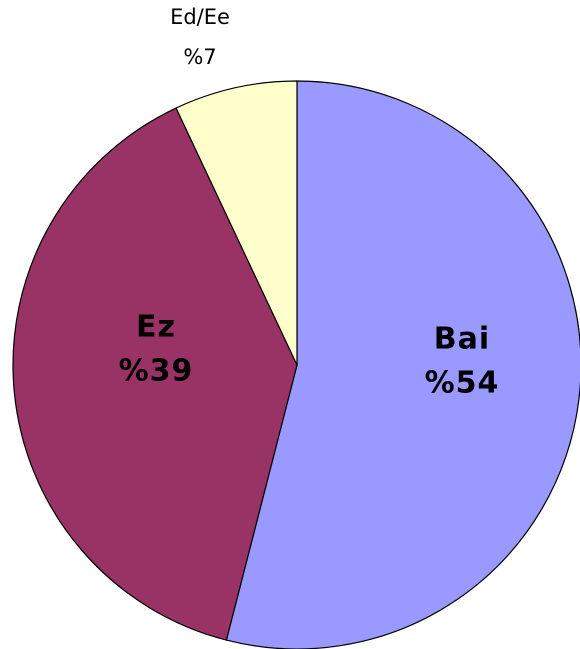 The width and height of the screenshot is (580, 649). I want to click on slice-label: Ed/Ee, so click(200, 17).